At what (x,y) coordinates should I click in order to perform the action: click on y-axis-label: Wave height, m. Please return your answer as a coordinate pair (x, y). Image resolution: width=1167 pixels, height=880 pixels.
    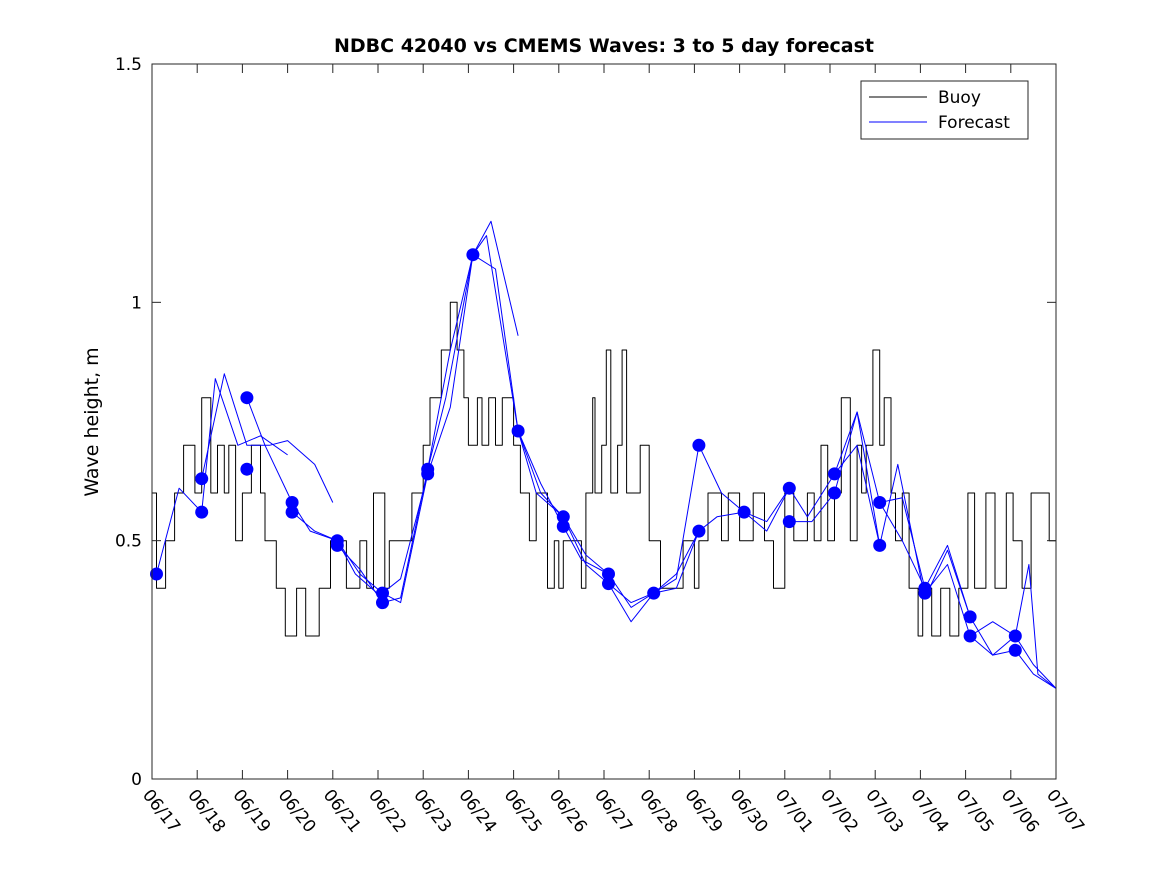
    Looking at the image, I should click on (92, 421).